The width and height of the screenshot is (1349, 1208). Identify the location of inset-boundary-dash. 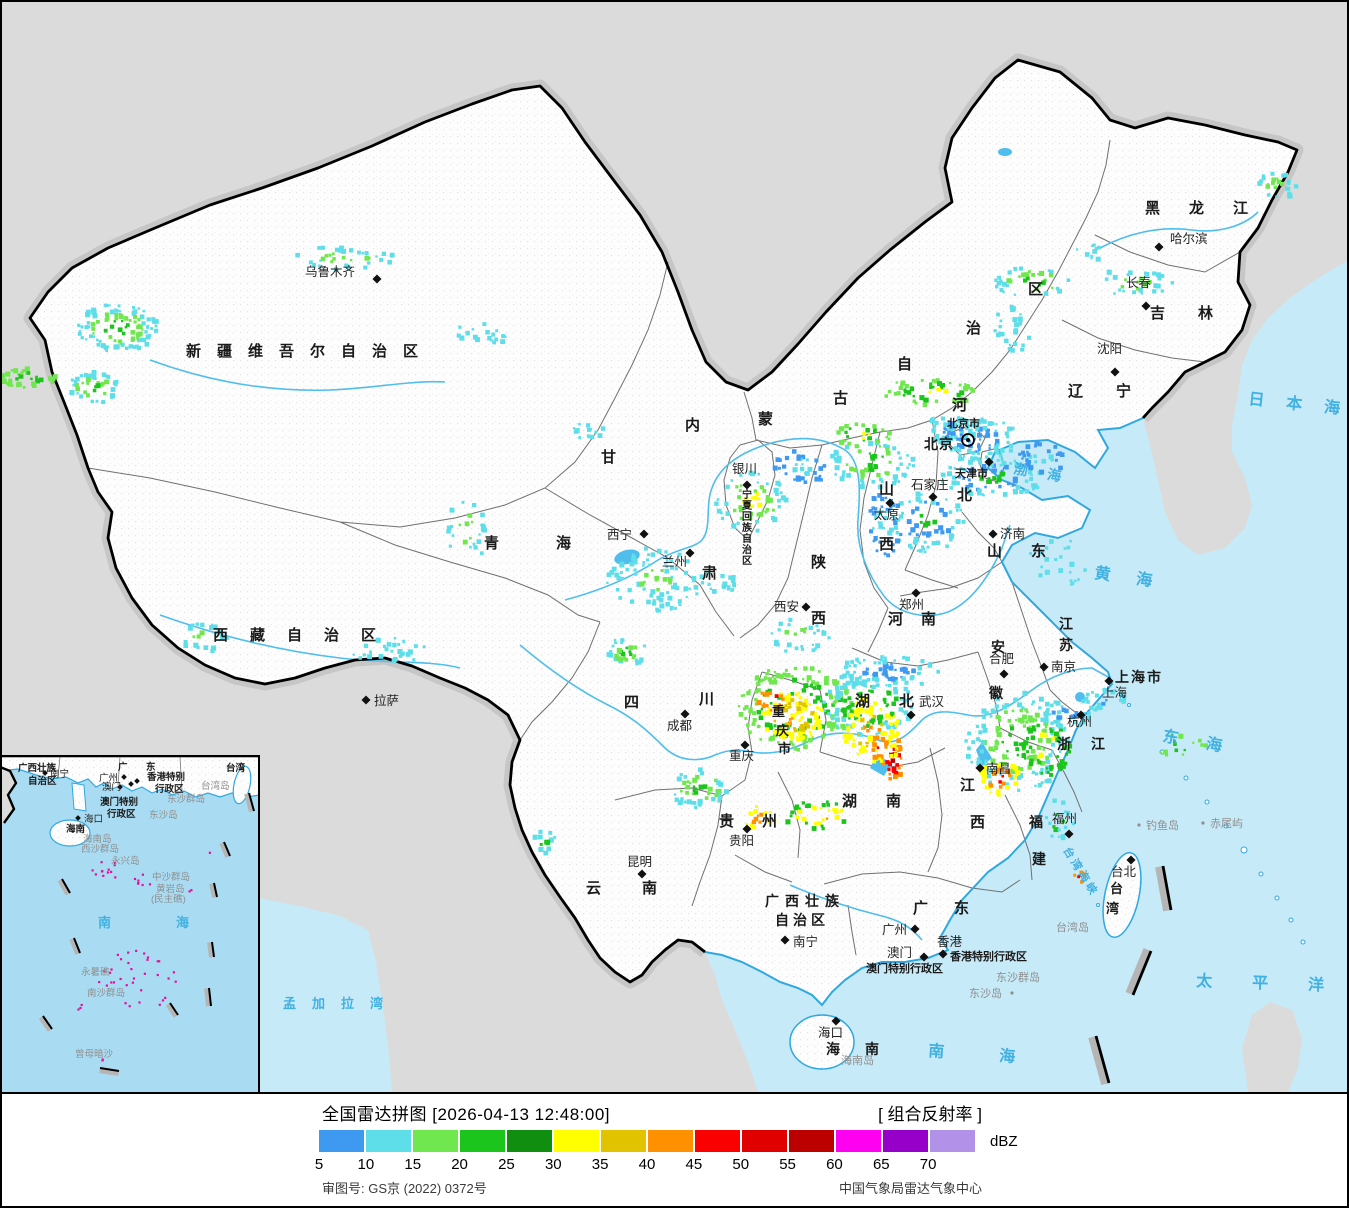
(77, 945).